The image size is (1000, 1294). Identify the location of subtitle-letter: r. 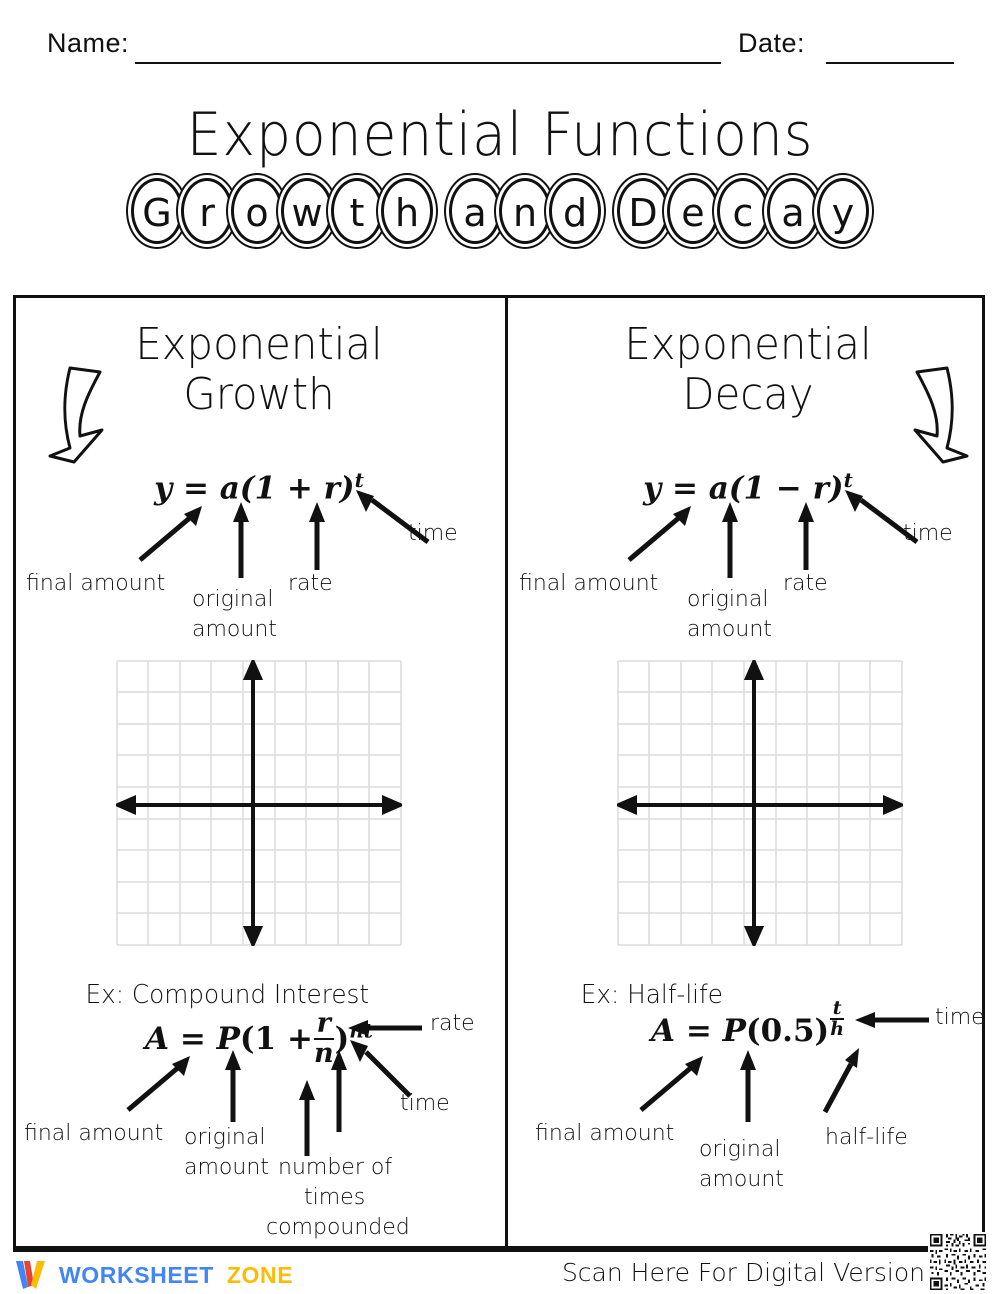
(207, 211).